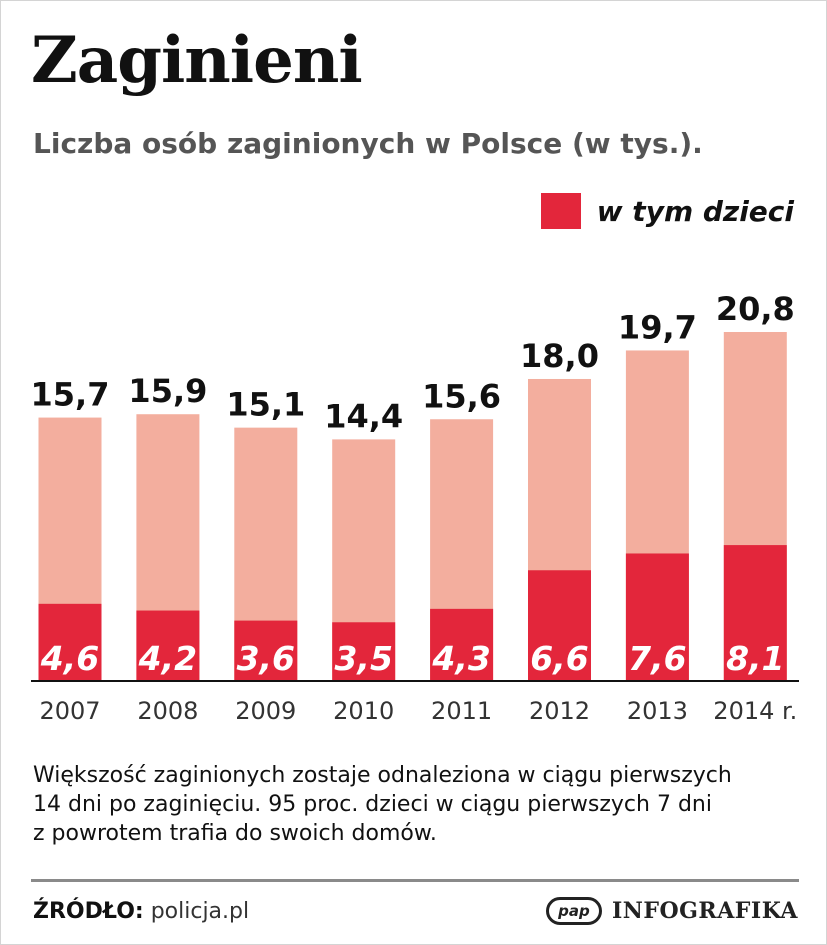 This screenshot has height=945, width=827. I want to click on x-tick-label: 2013, so click(657, 711).